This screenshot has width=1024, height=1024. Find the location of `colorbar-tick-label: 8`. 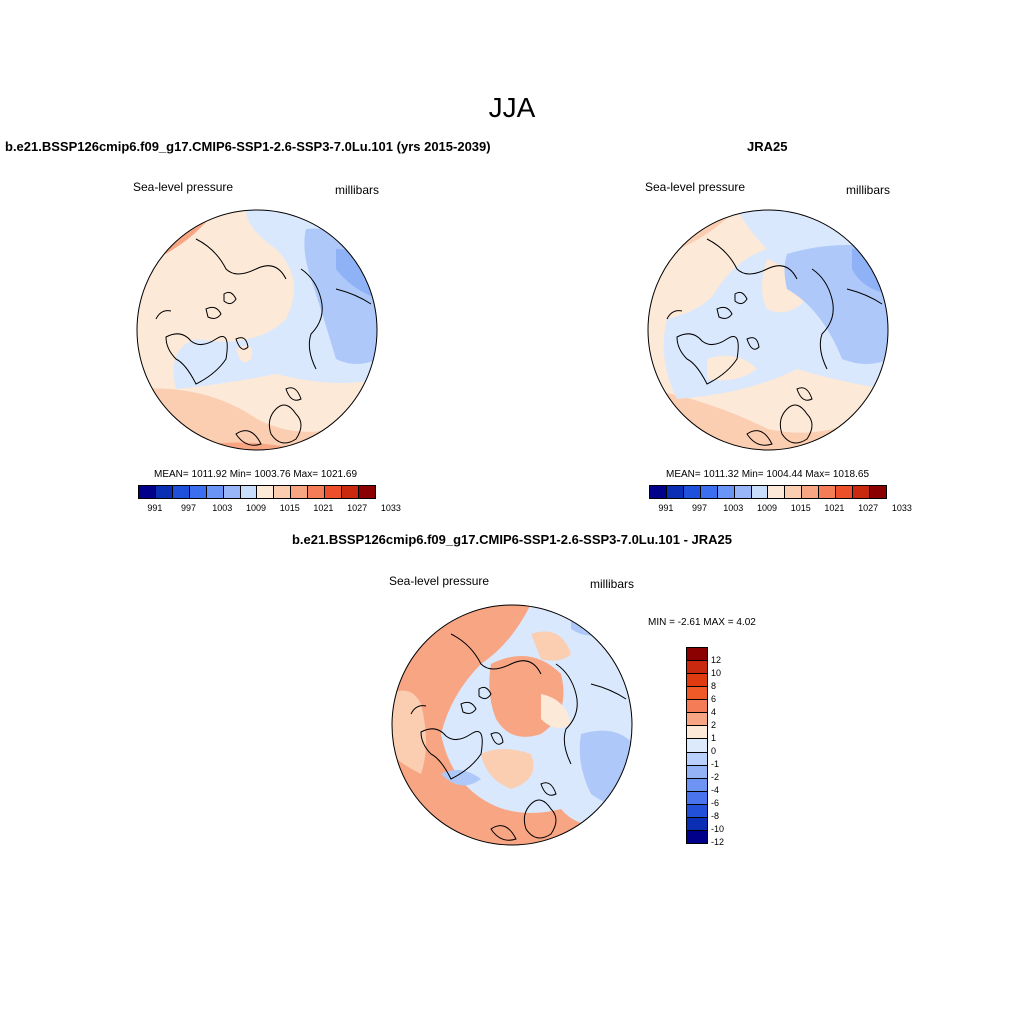

colorbar-tick-label: 8 is located at coordinates (714, 686).